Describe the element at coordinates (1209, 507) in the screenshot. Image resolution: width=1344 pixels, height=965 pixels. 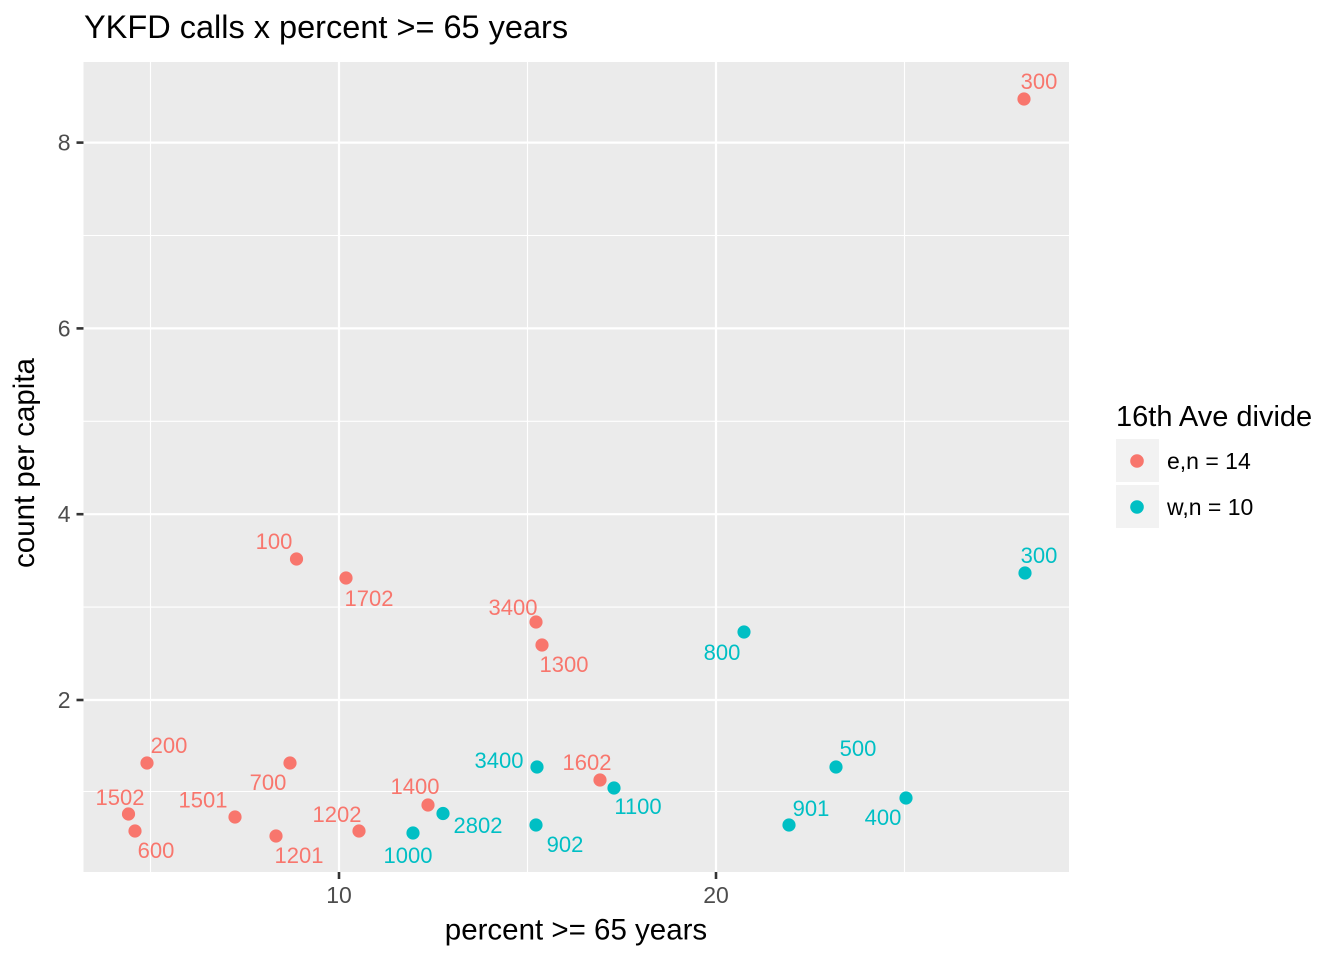
I see `svg-text: w,n = 10` at that location.